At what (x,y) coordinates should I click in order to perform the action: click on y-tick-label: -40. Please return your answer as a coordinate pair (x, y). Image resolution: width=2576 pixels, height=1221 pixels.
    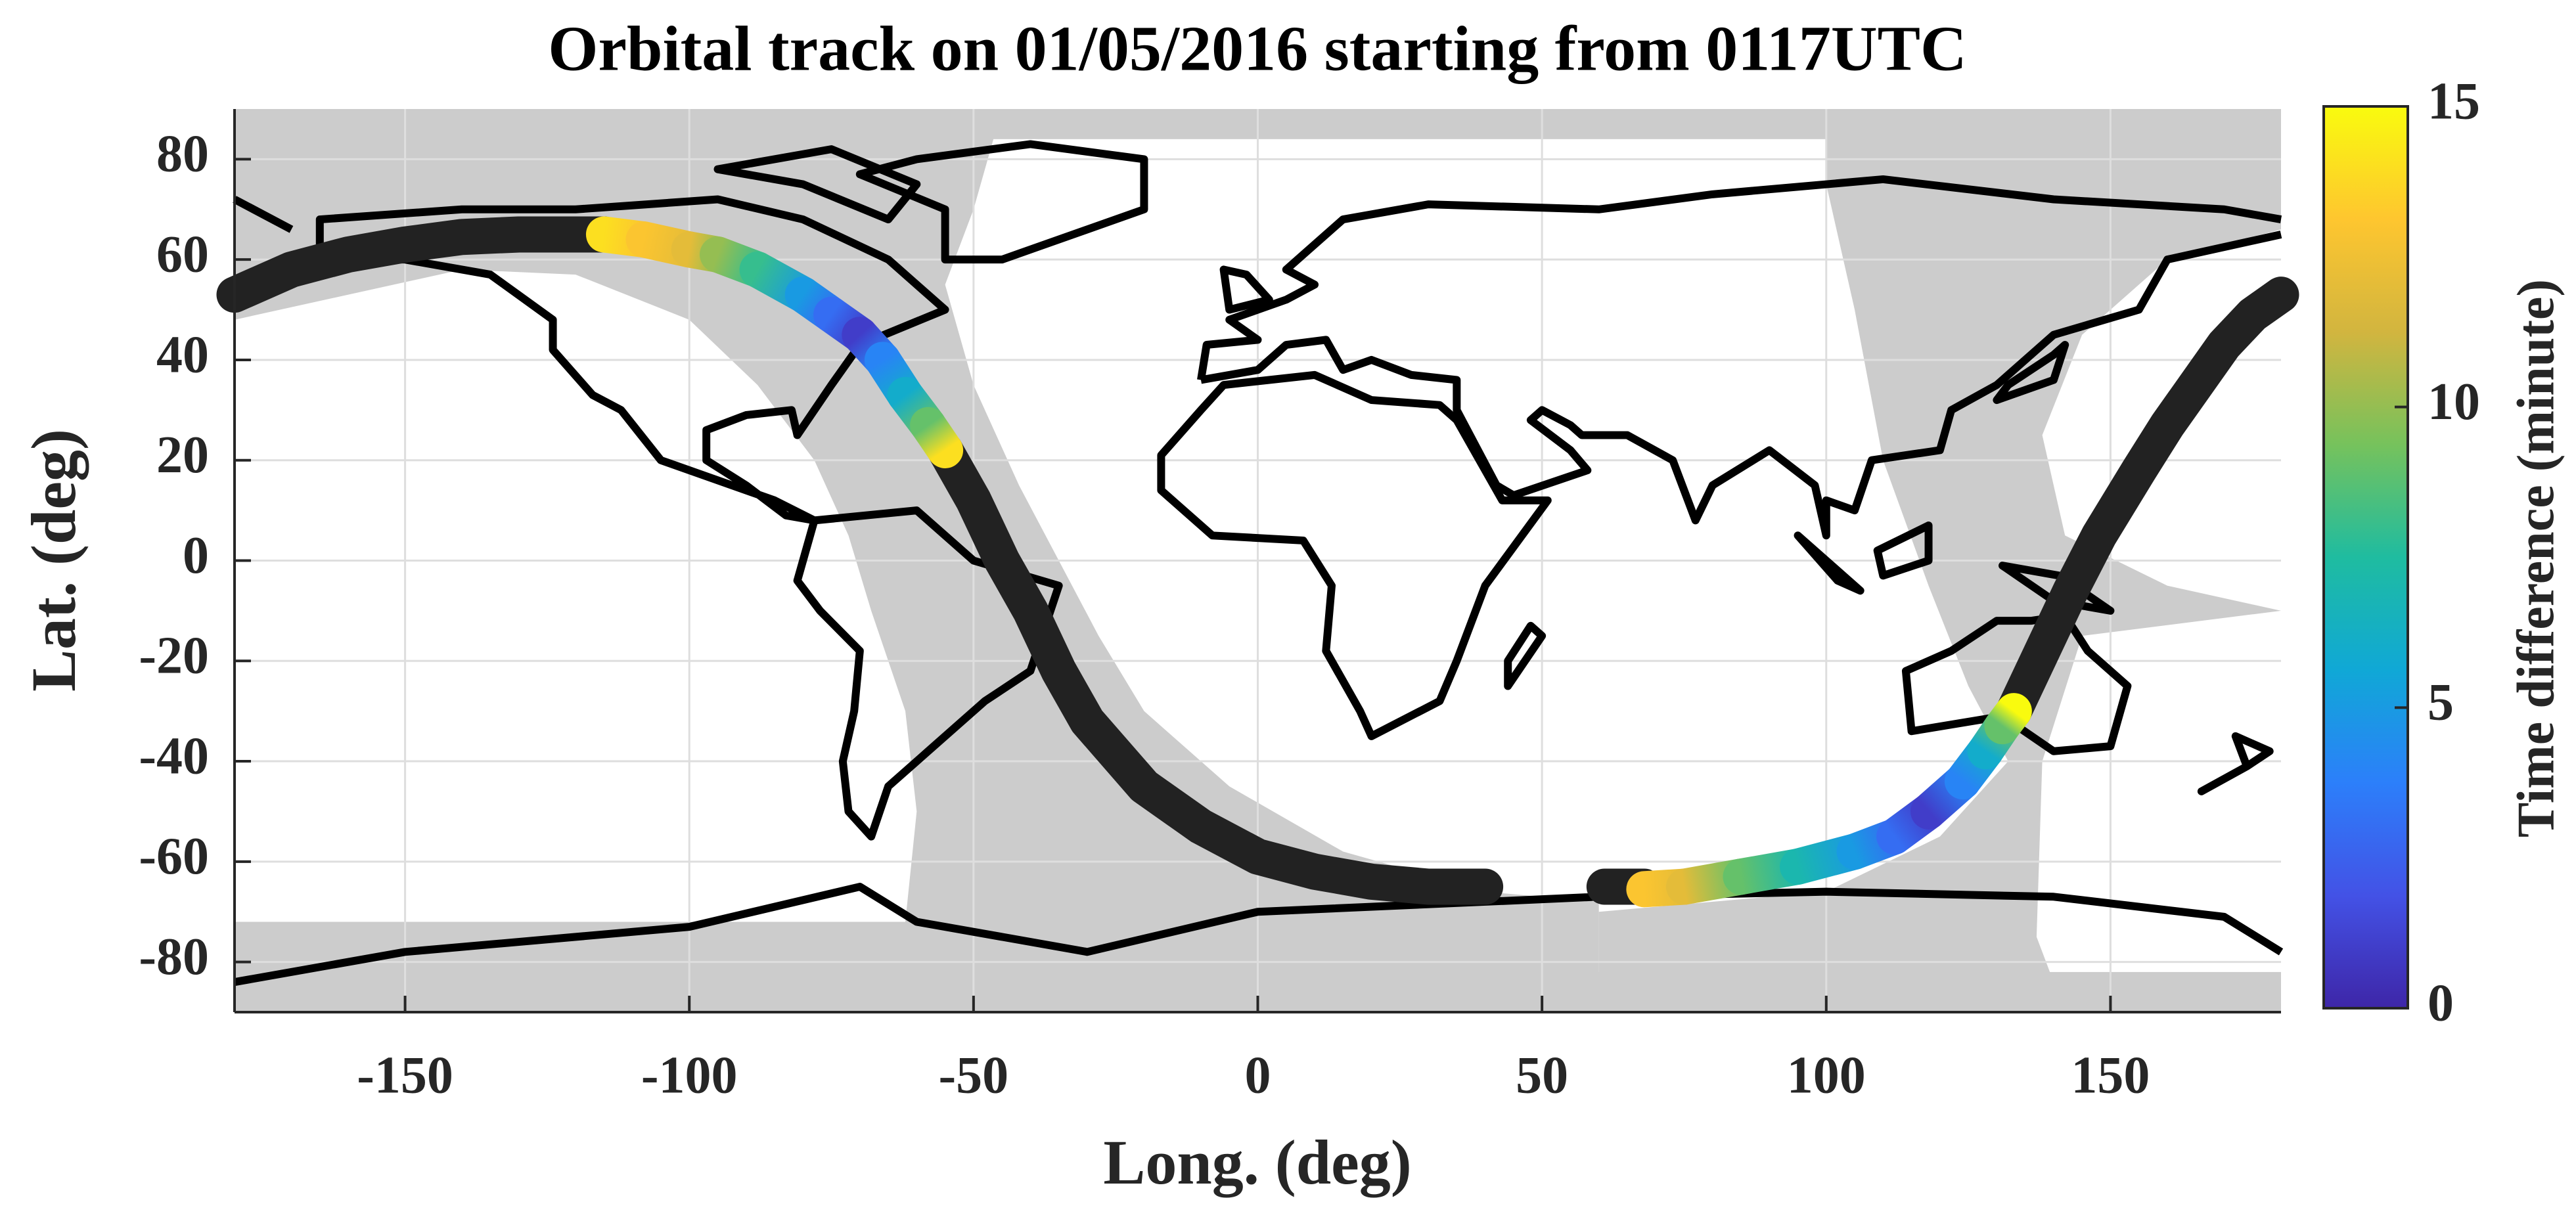
    Looking at the image, I should click on (174, 756).